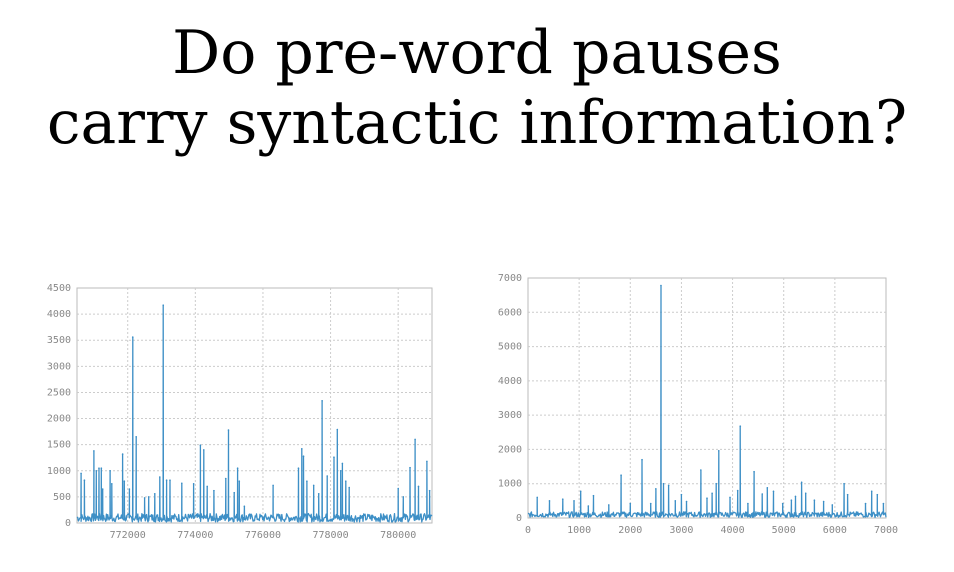  What do you see at coordinates (510, 347) in the screenshot?
I see `y-tick-label: 5000` at bounding box center [510, 347].